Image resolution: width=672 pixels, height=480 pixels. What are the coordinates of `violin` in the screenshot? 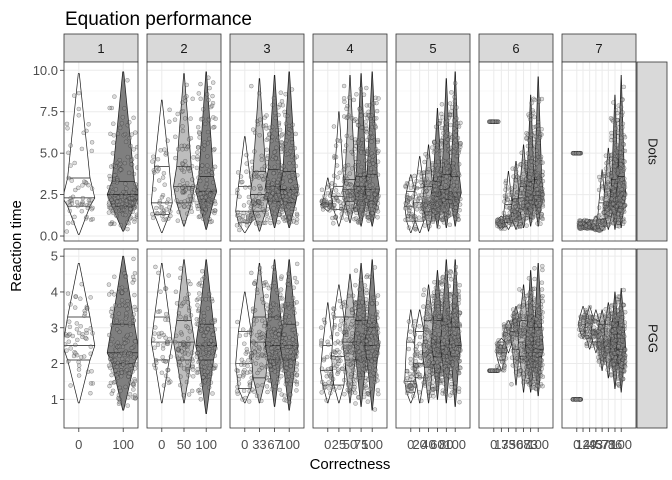 It's located at (184, 150).